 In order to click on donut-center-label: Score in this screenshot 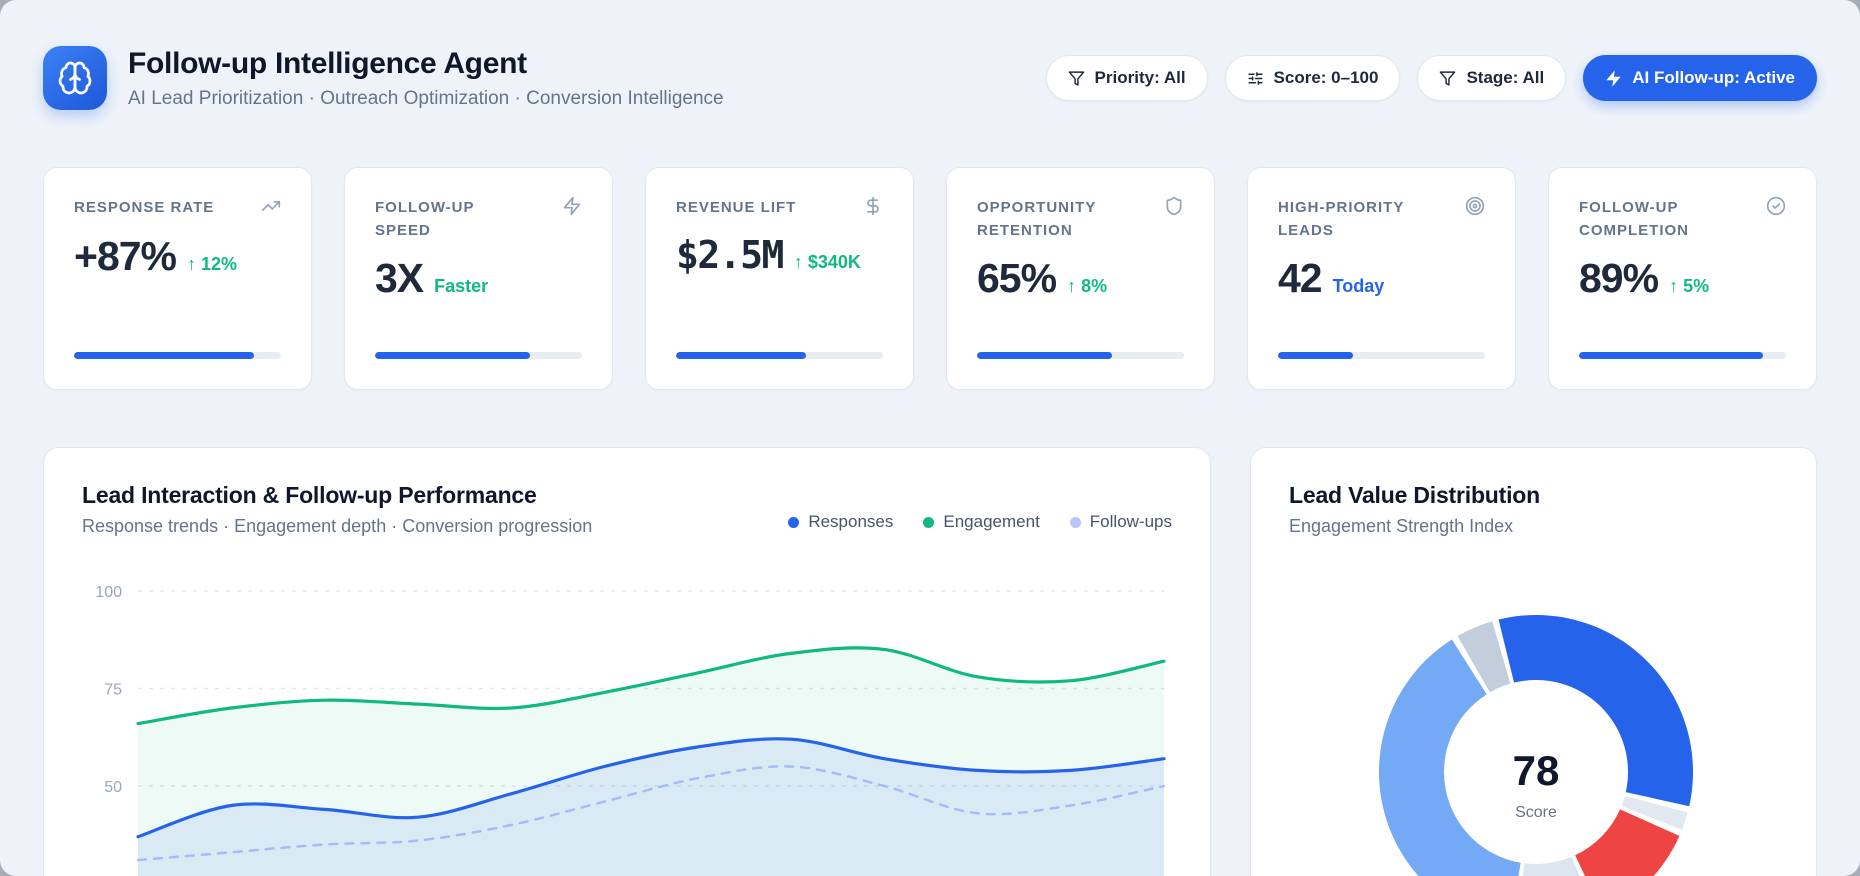, I will do `click(1536, 812)`.